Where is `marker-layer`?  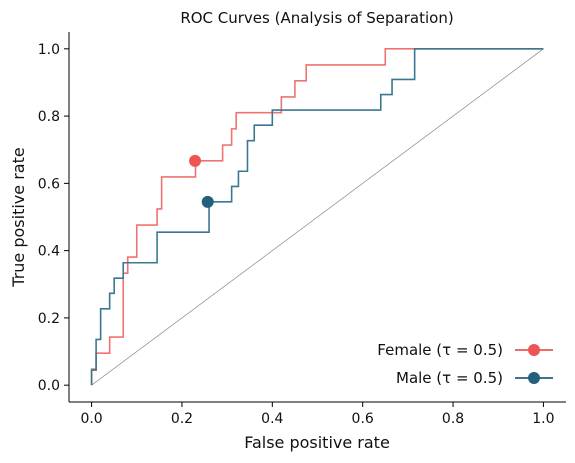 marker-layer is located at coordinates (201, 181).